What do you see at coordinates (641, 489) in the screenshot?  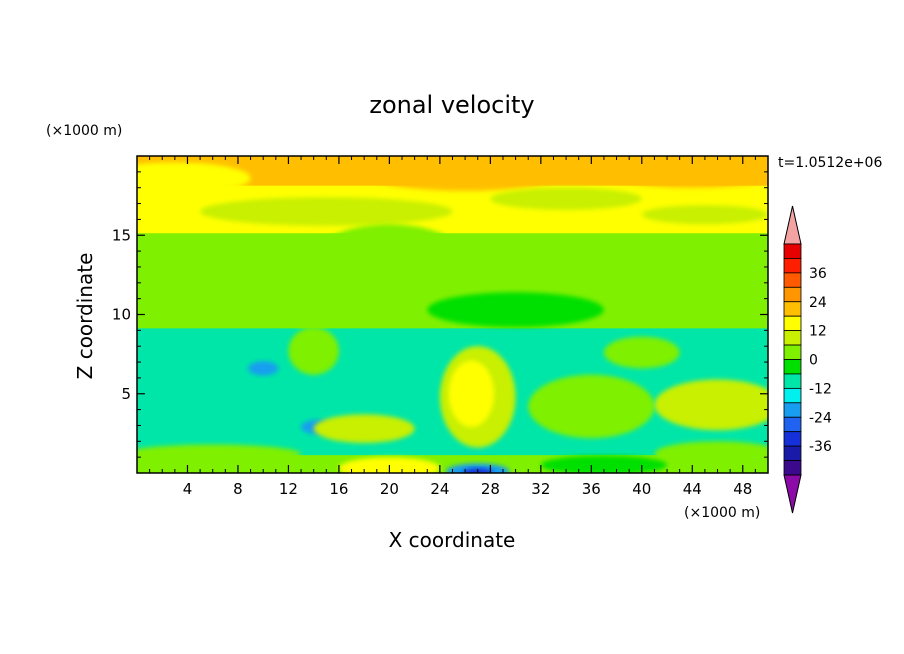 I see `x-tick-label: 40` at bounding box center [641, 489].